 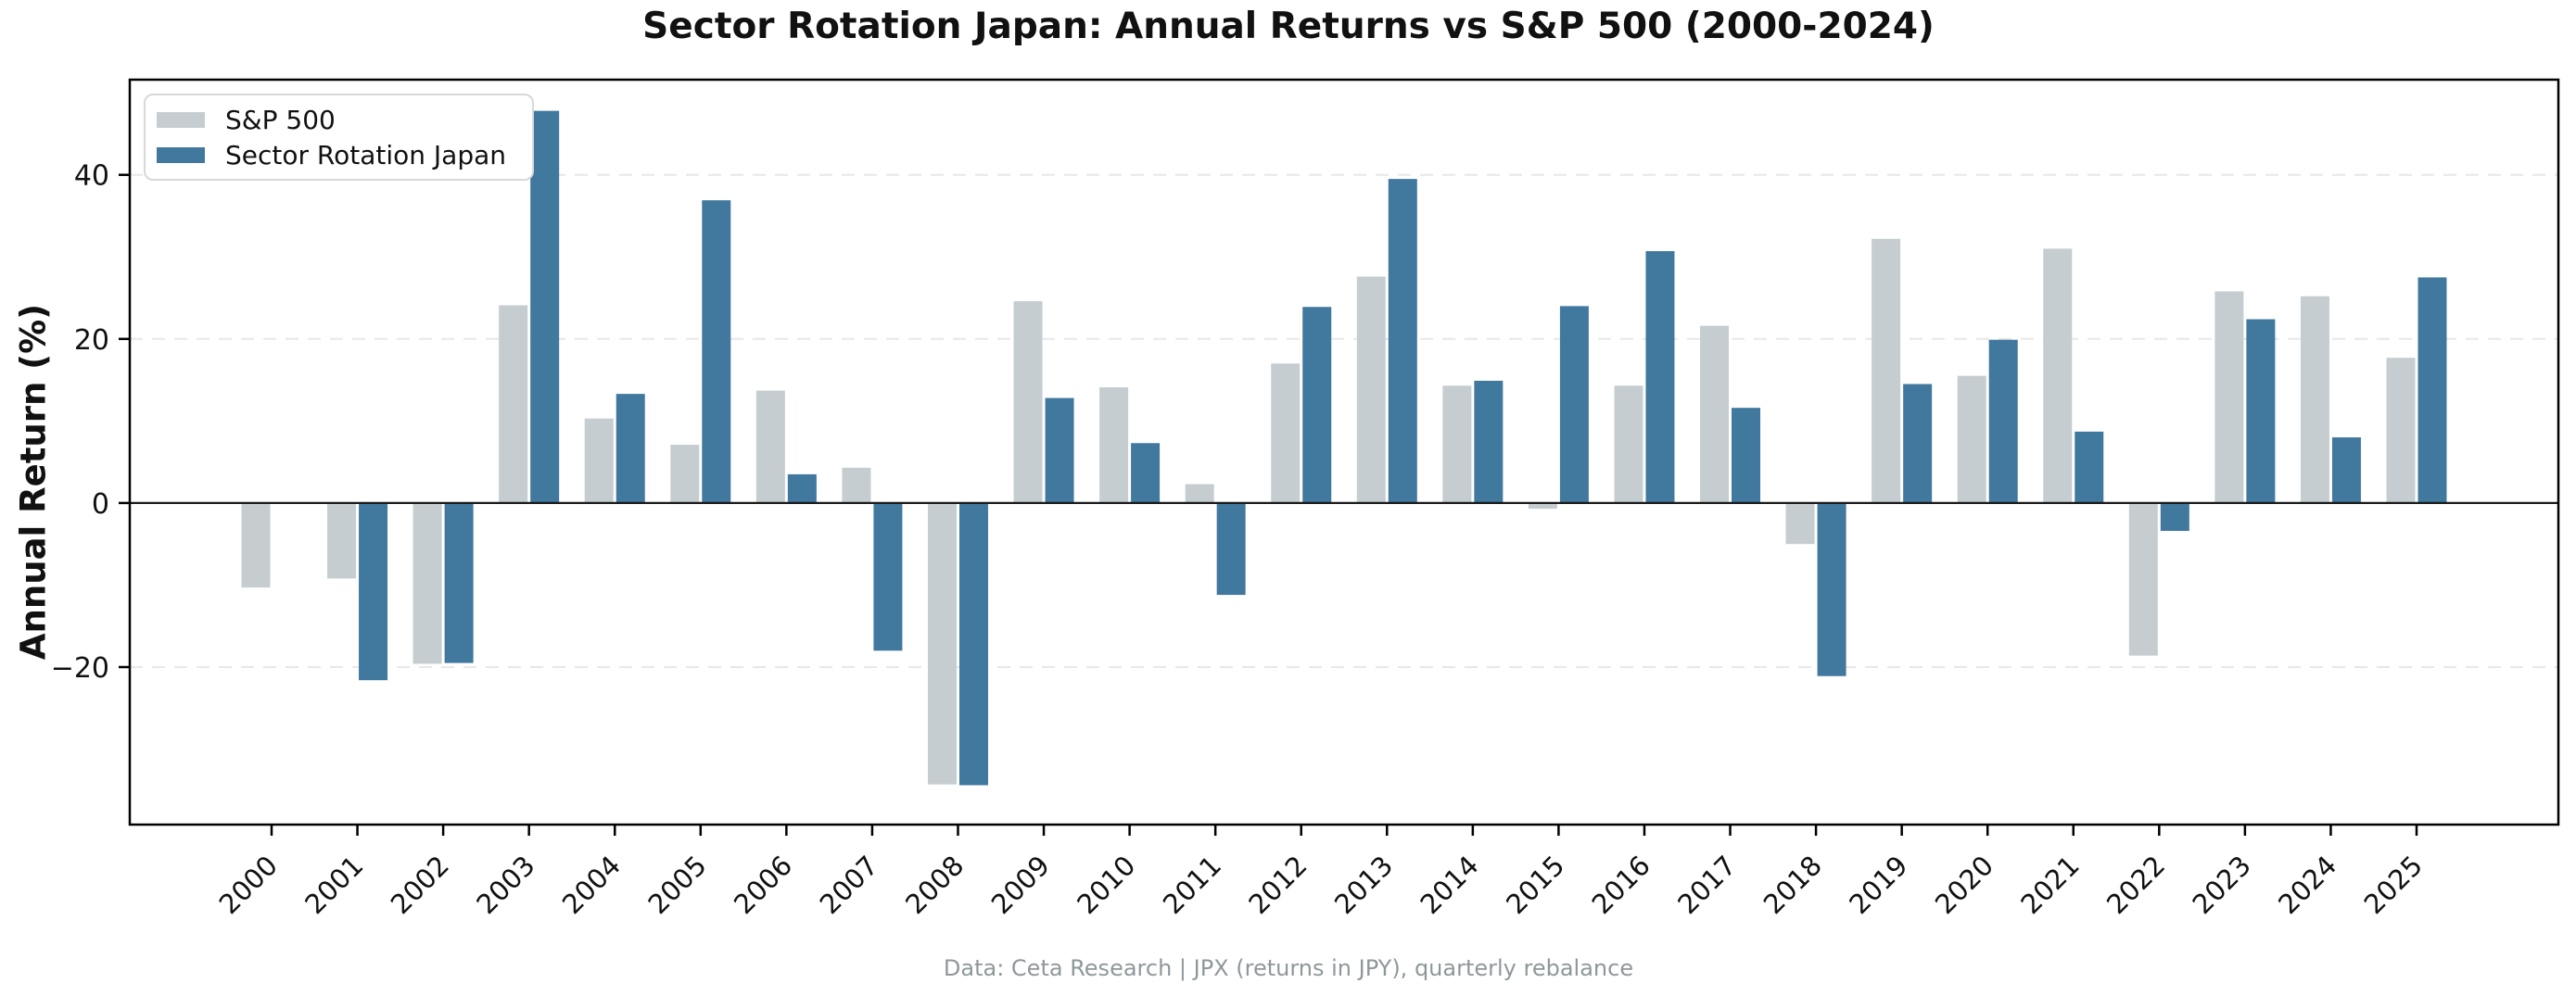 What do you see at coordinates (1028, 402) in the screenshot?
I see `bar-sp500-2009` at bounding box center [1028, 402].